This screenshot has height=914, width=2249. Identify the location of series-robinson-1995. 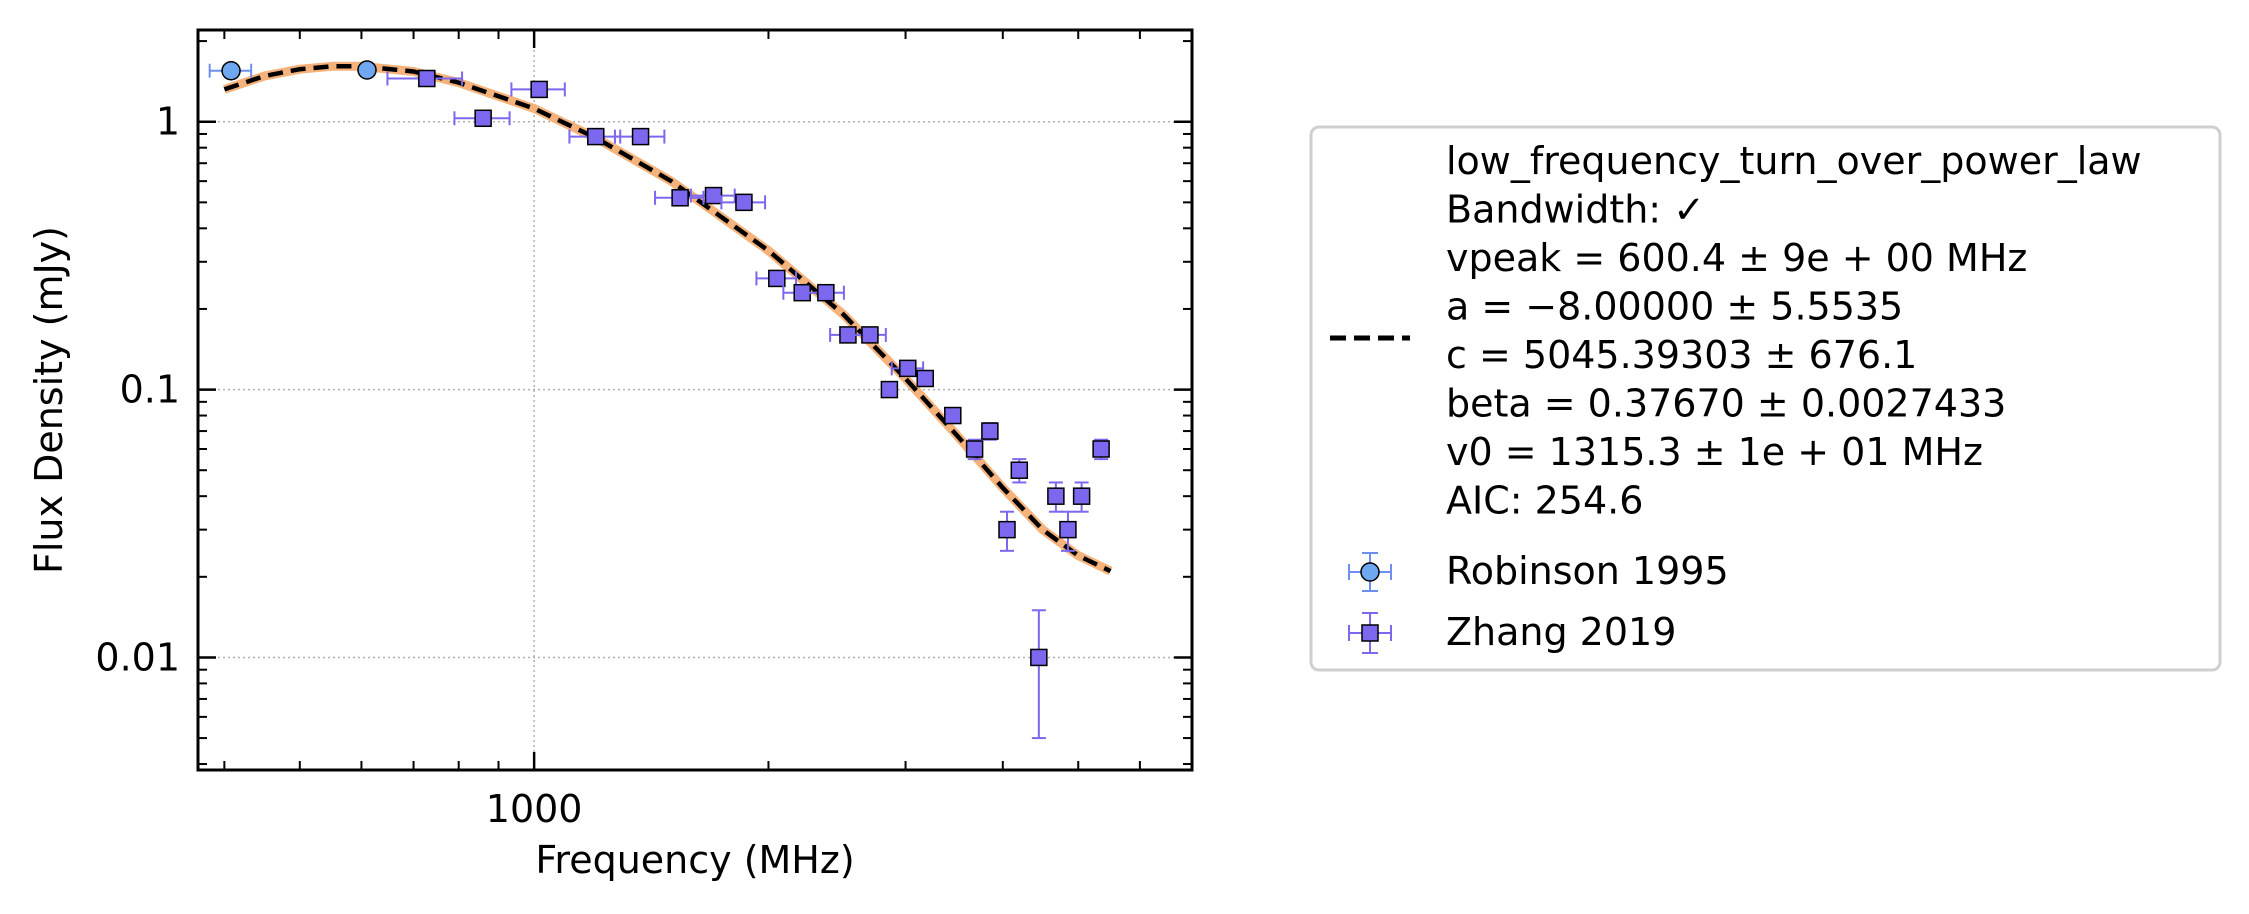
(292, 70).